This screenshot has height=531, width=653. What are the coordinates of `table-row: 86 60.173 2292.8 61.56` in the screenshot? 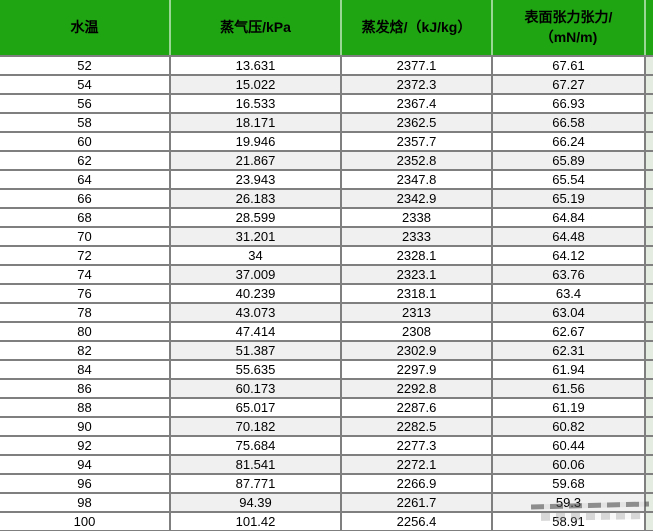 It's located at (326, 389).